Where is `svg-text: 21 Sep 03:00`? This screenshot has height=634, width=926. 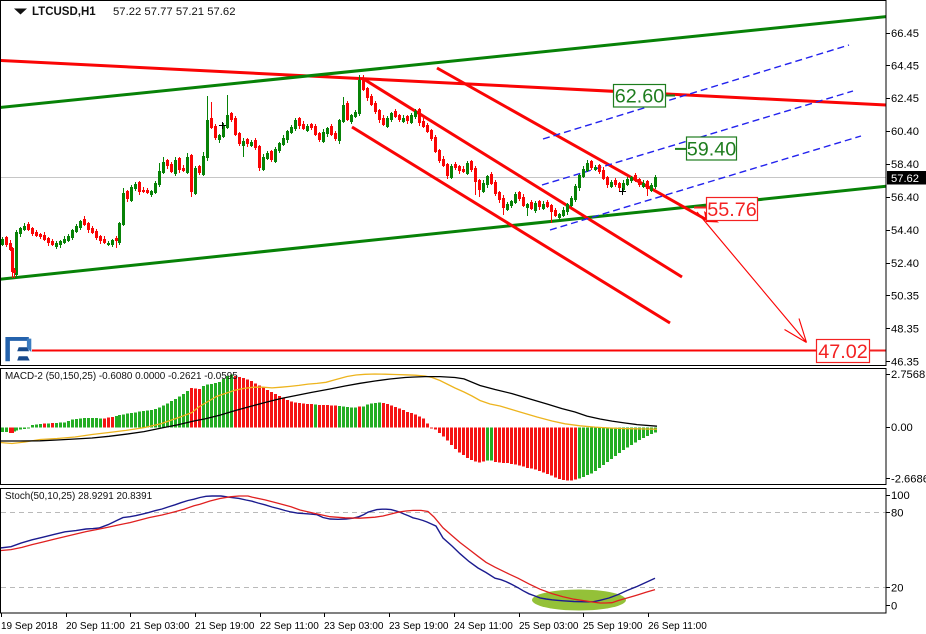
svg-text: 21 Sep 03:00 is located at coordinates (160, 626).